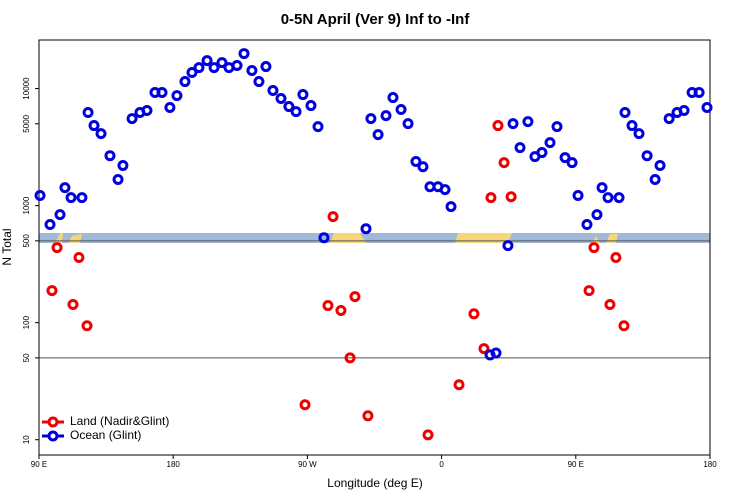  What do you see at coordinates (26, 88) in the screenshot?
I see `y-tick-label: 10000` at bounding box center [26, 88].